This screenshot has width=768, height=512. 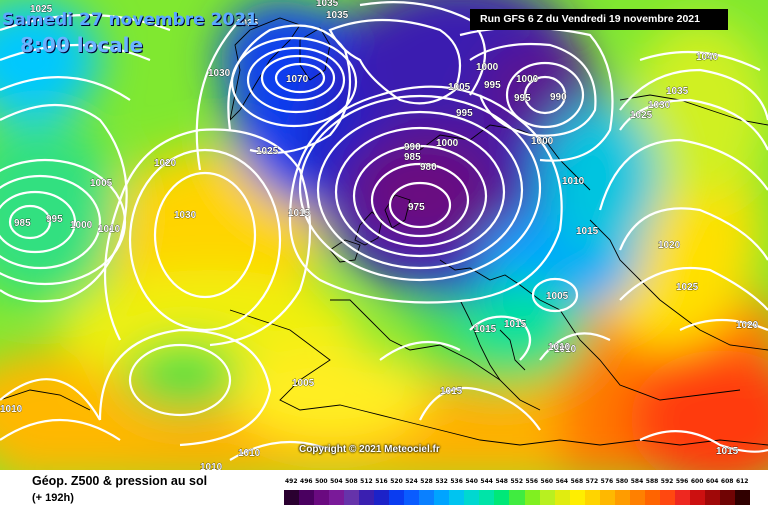 I want to click on color-scale-label: 564, so click(x=562, y=481).